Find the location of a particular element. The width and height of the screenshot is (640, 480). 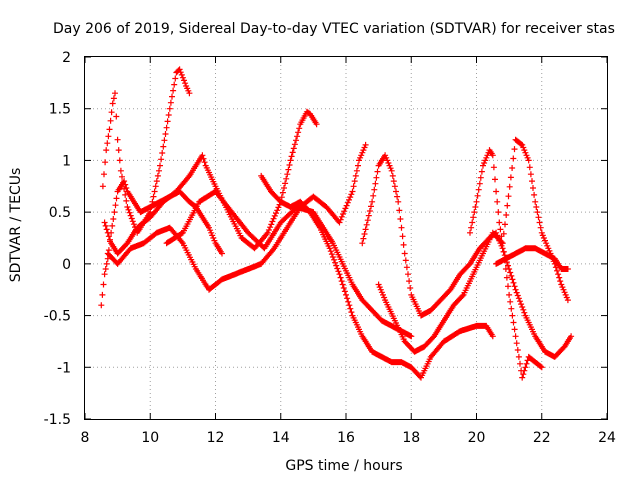

x-axis-label: GPS time / hours is located at coordinates (343, 466).